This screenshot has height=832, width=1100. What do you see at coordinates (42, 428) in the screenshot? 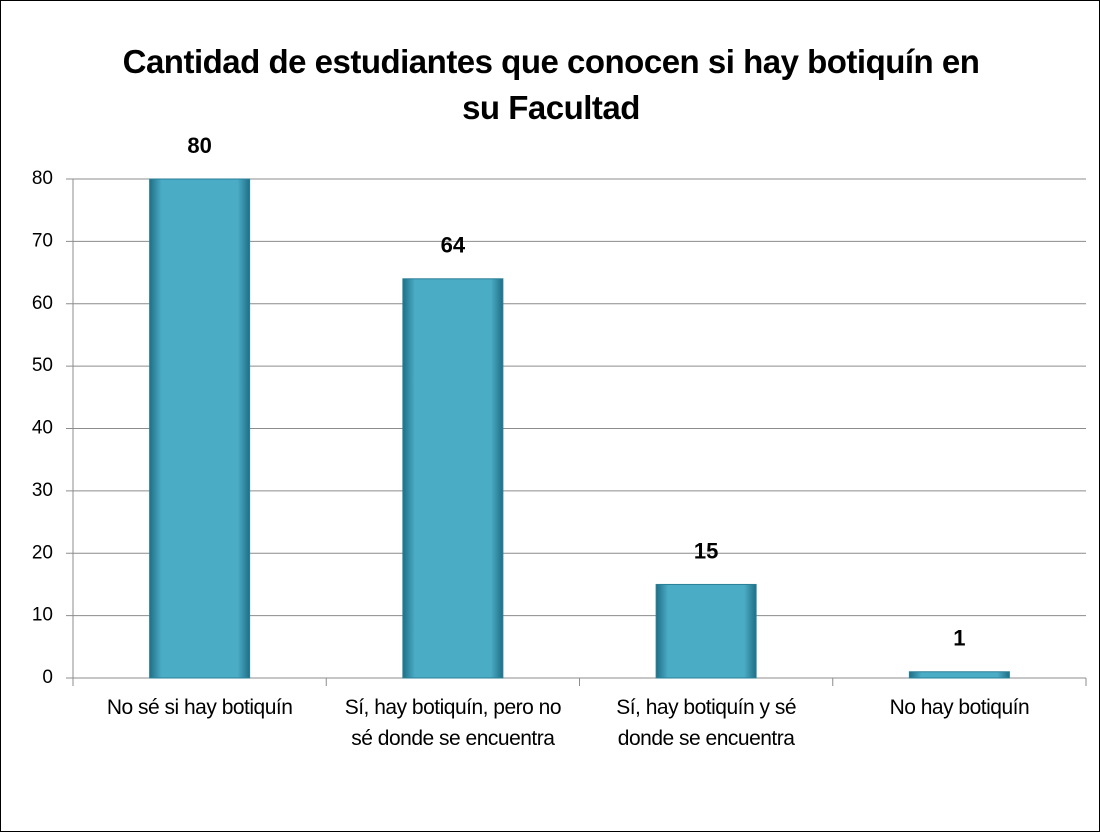
I see `y-tick-label: 40` at bounding box center [42, 428].